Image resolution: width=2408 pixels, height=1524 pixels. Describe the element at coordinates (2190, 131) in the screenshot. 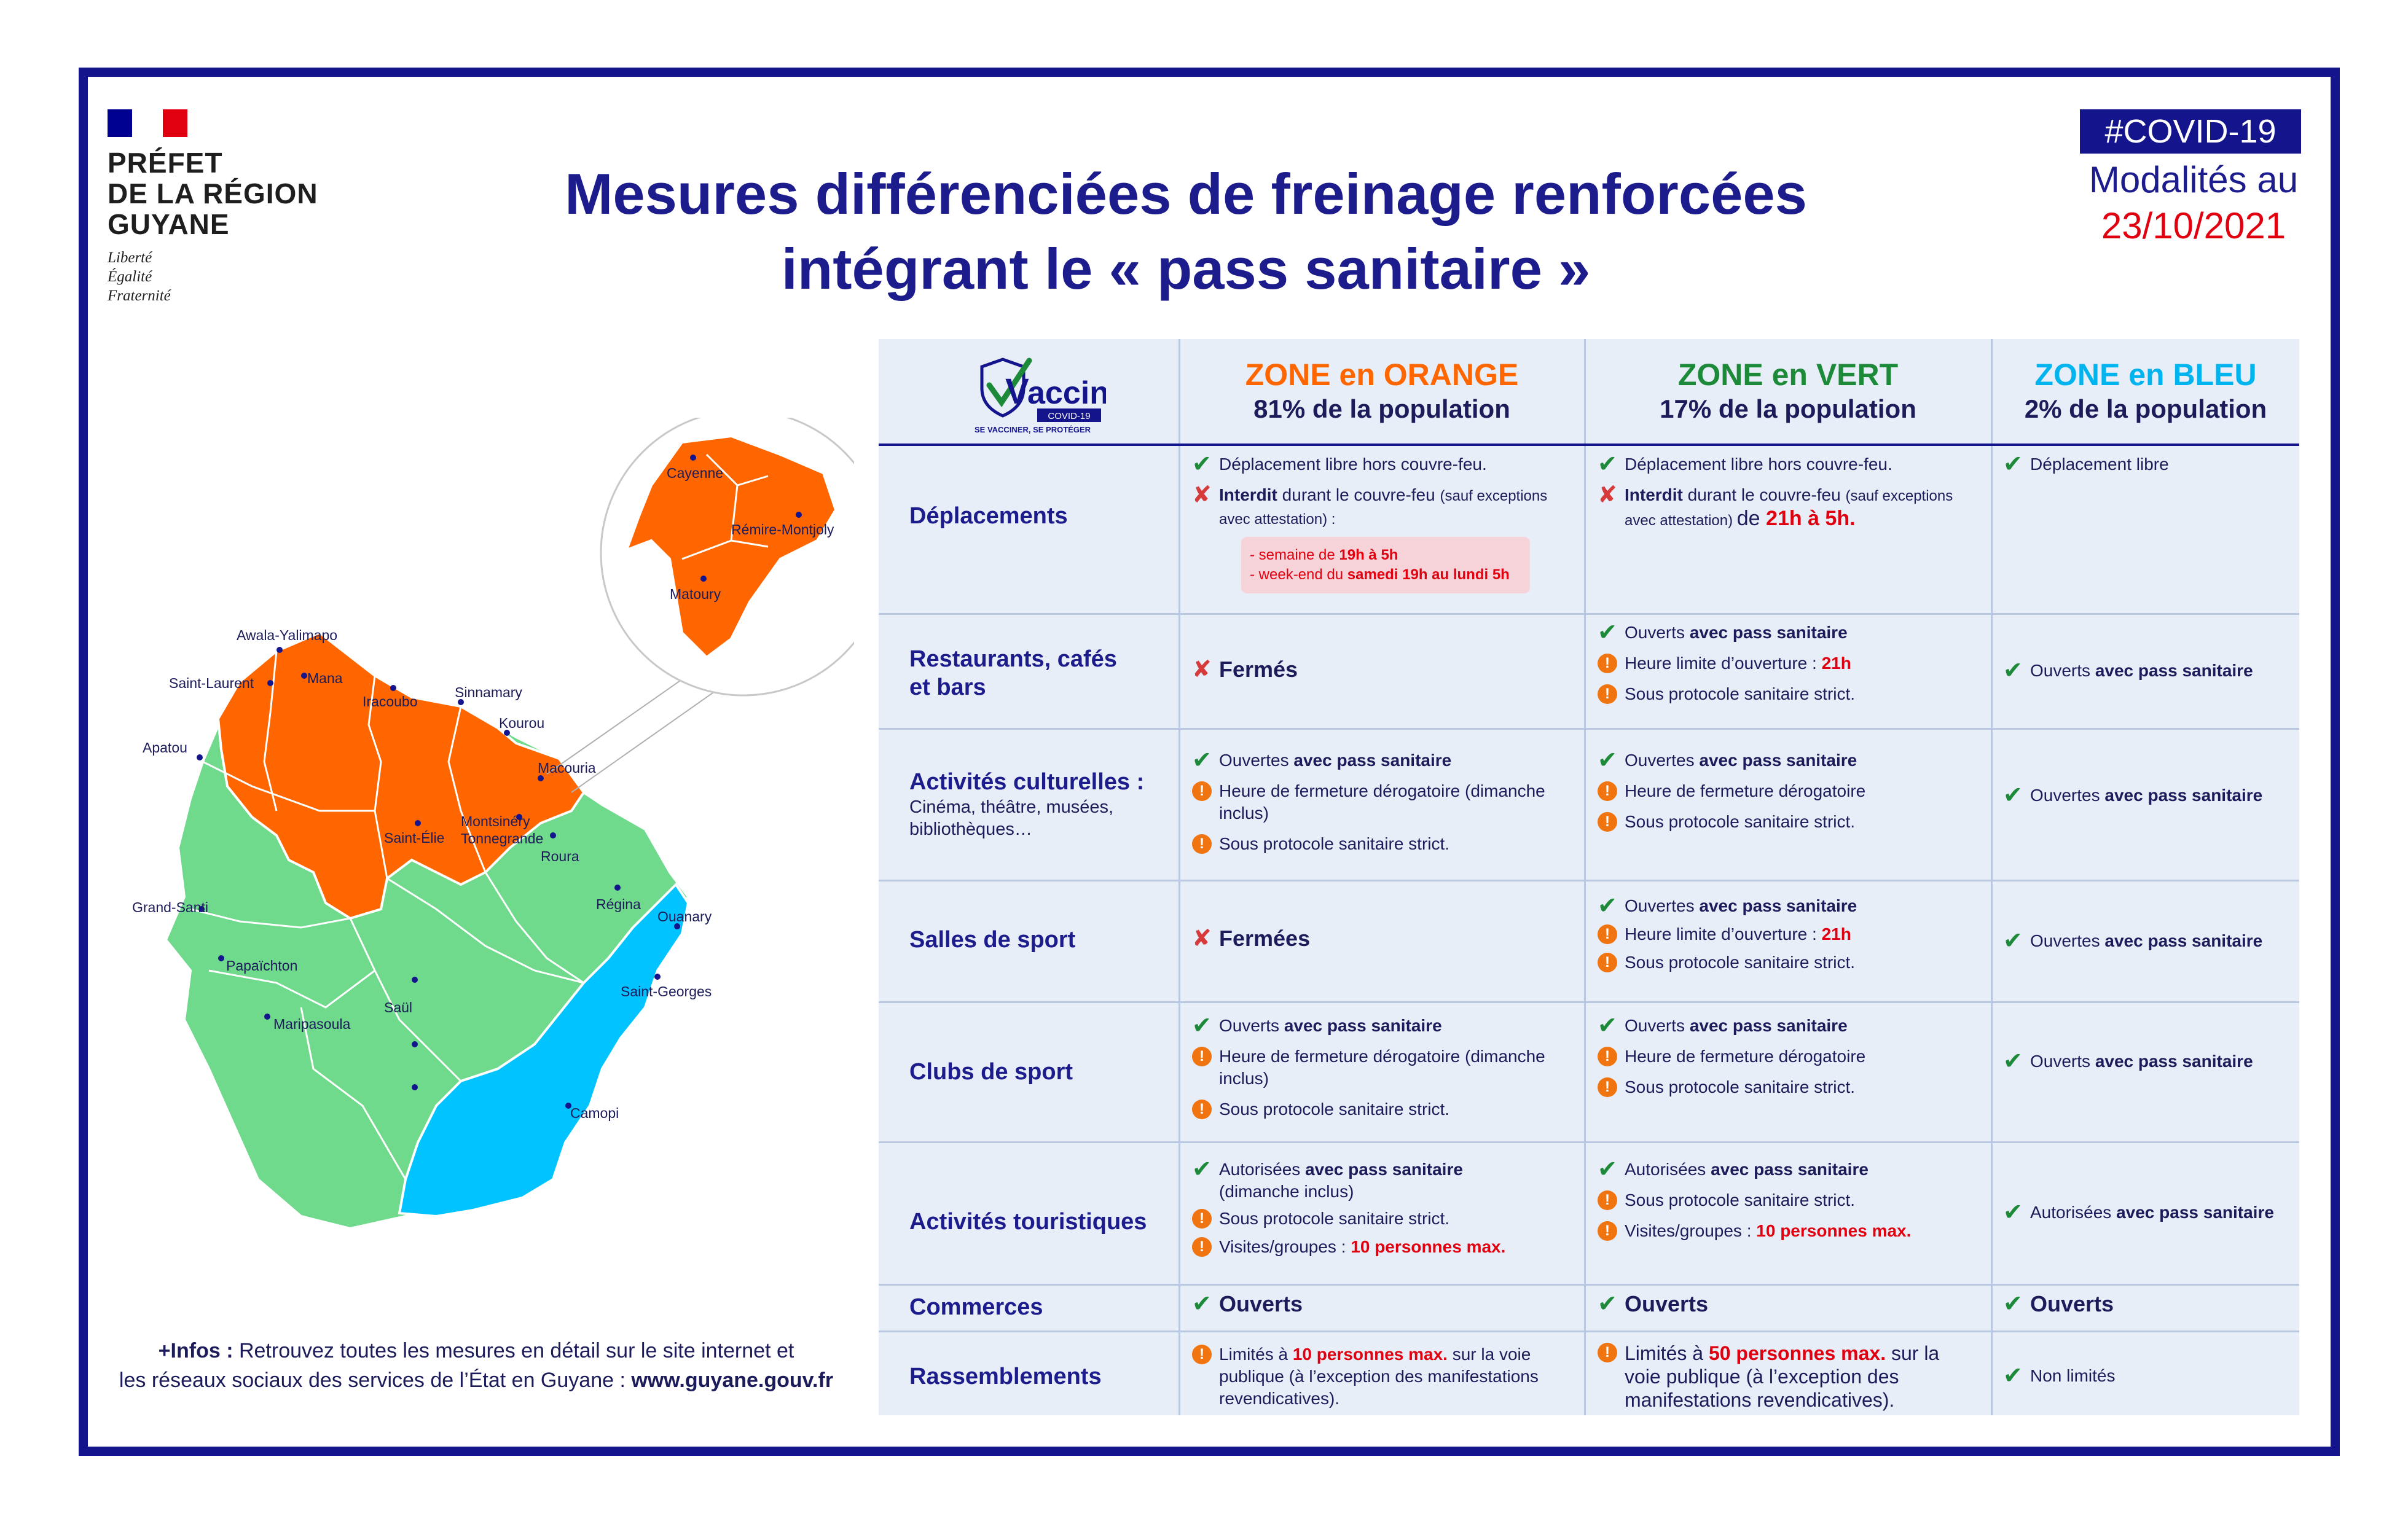

I see `covid-hashtag-badge: #COVID-19` at that location.